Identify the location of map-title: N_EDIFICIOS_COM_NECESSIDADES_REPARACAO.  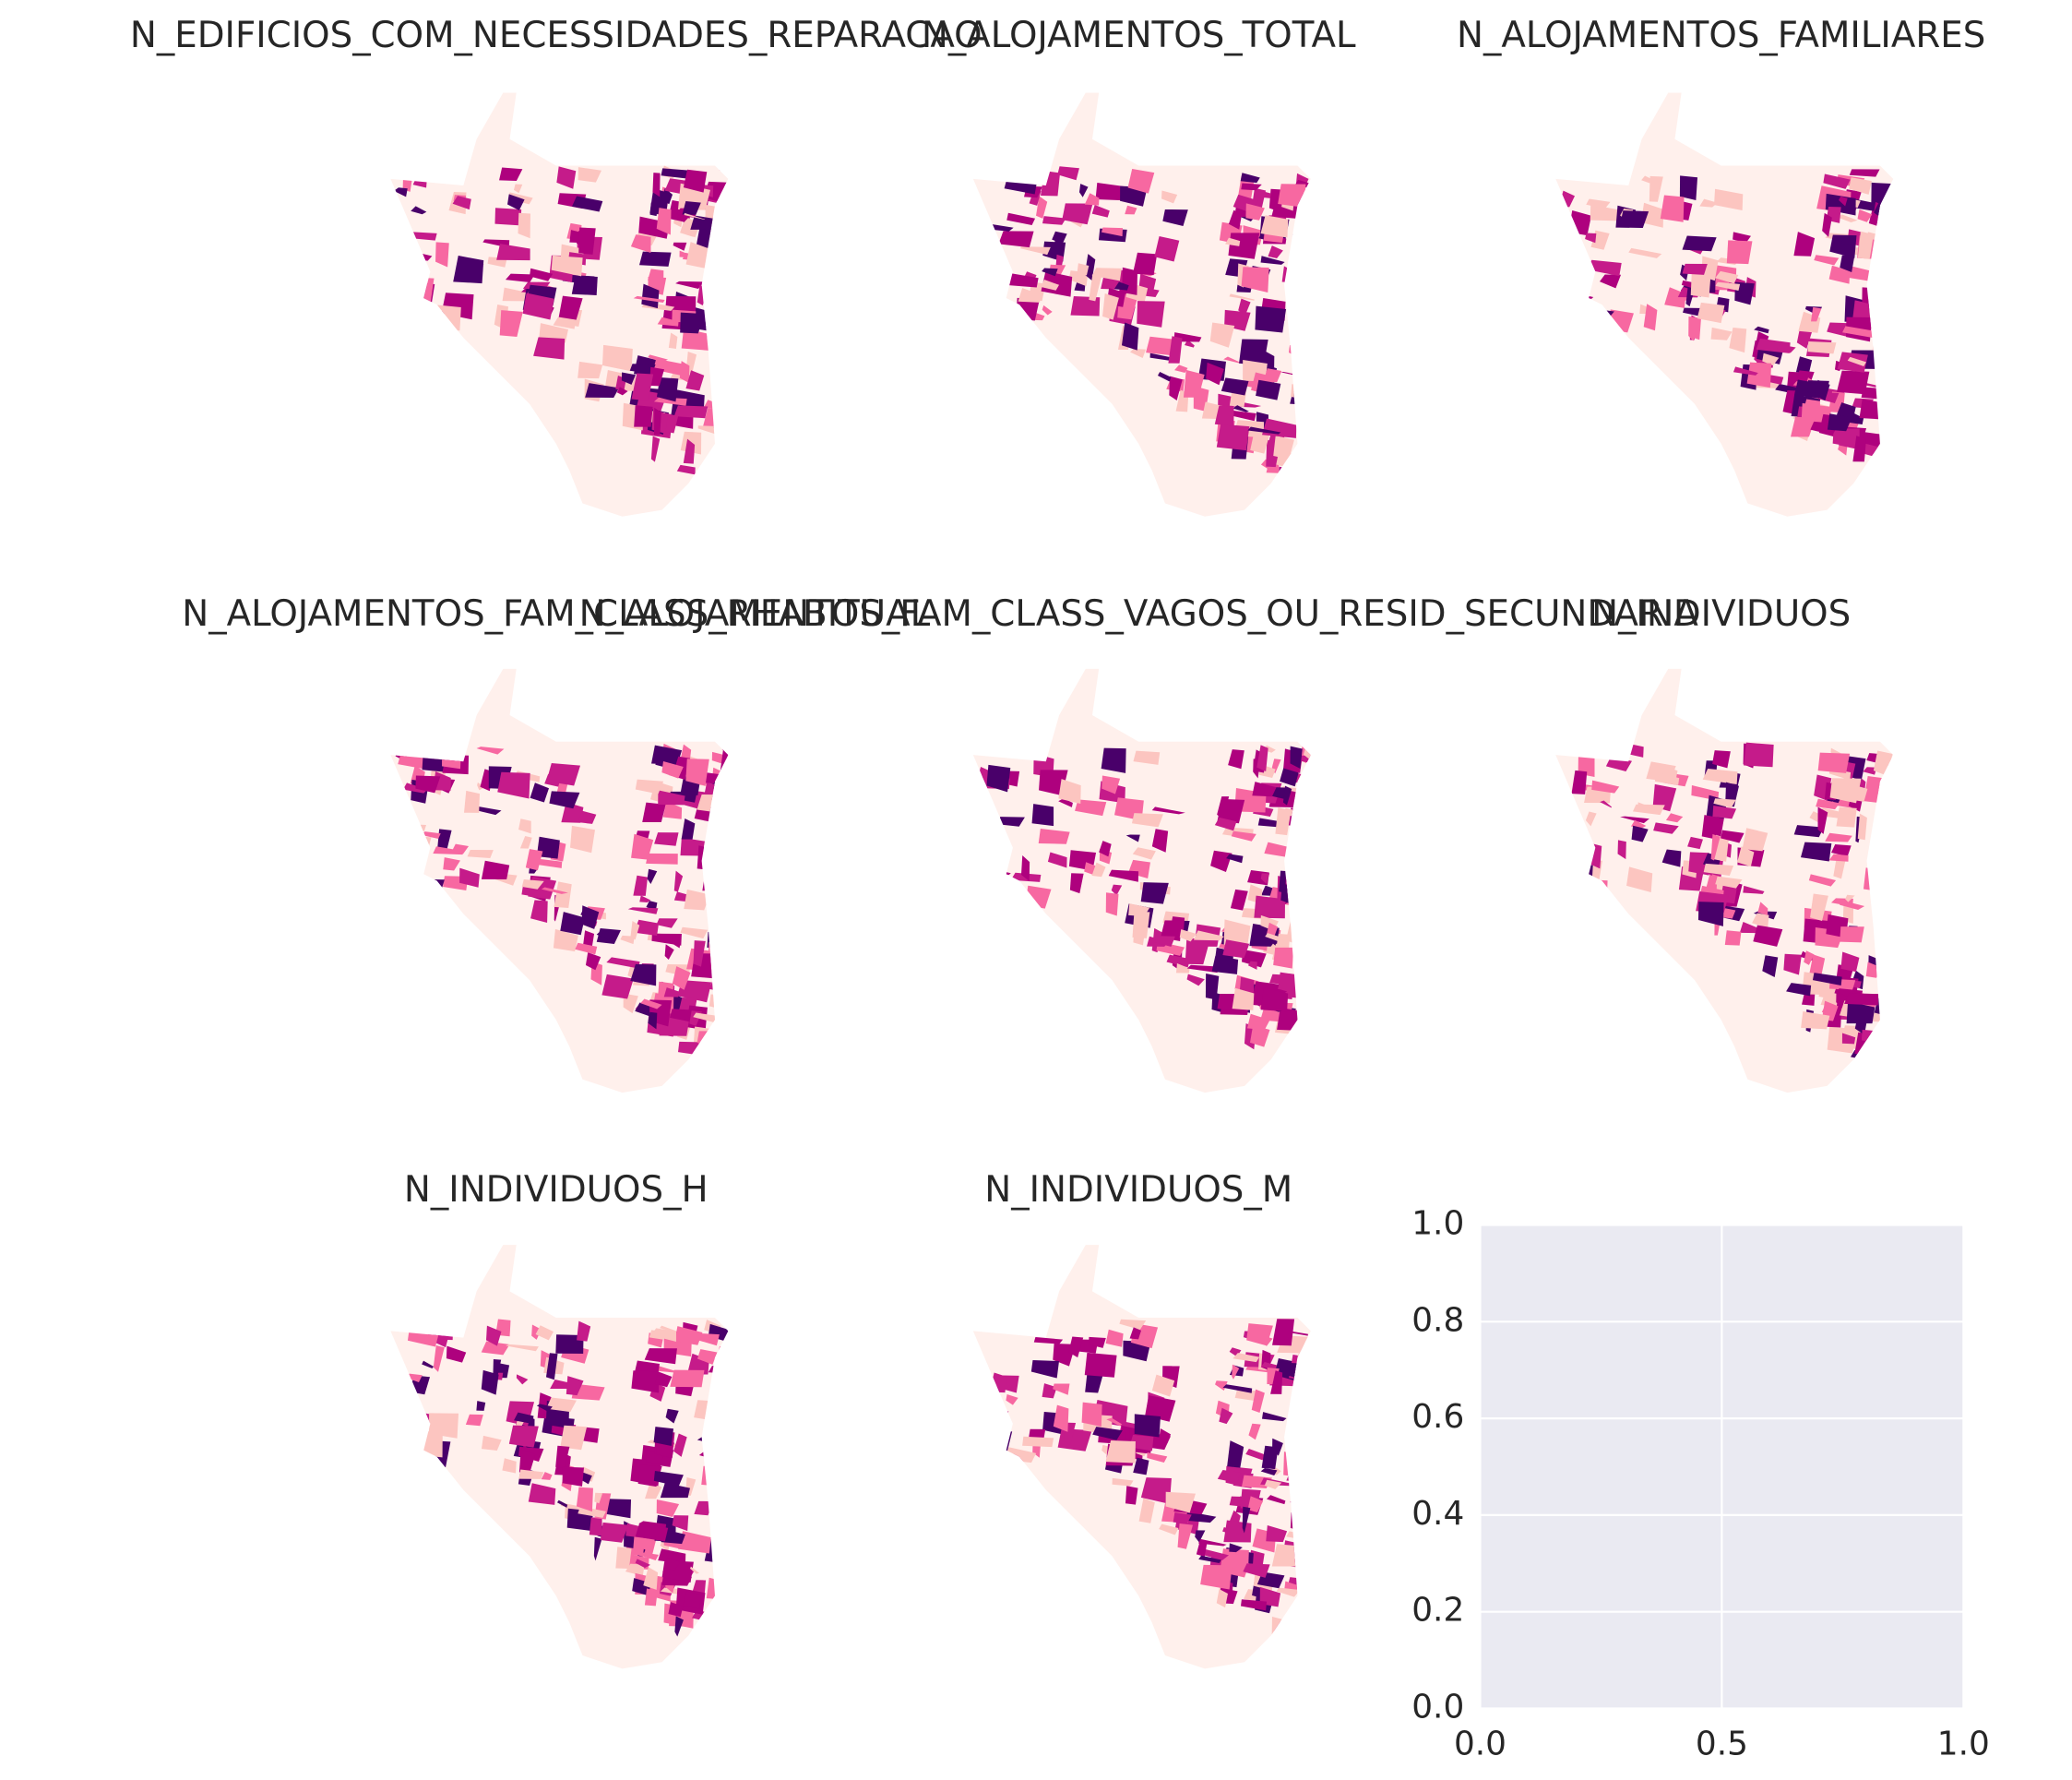
(556, 35).